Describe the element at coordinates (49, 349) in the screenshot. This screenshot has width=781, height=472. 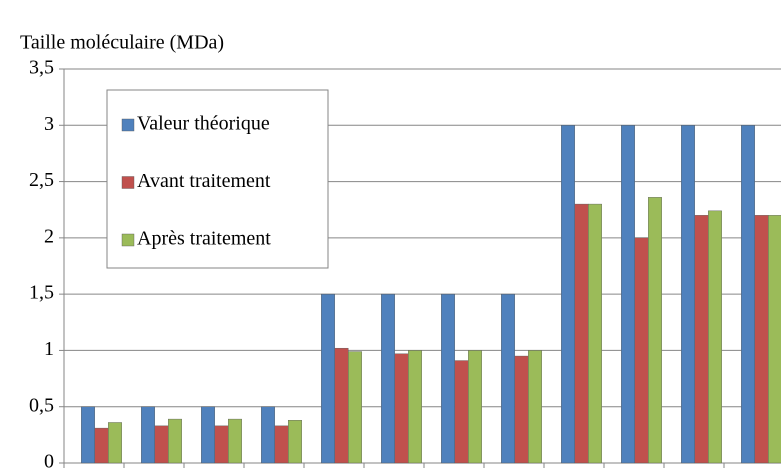
I see `y-tick-label: 1` at that location.